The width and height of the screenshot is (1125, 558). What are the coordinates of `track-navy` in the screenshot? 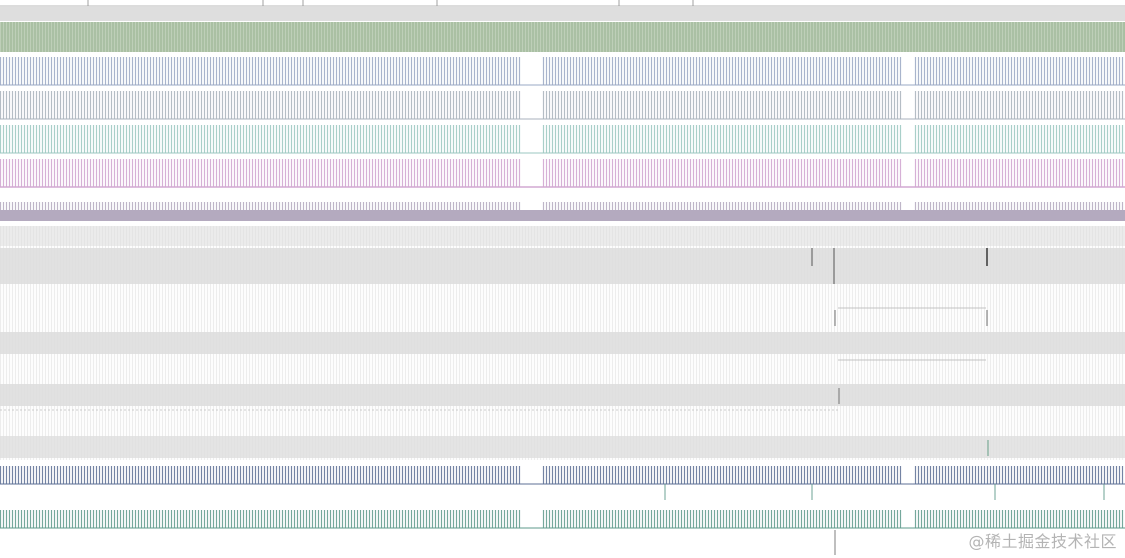 It's located at (562, 475).